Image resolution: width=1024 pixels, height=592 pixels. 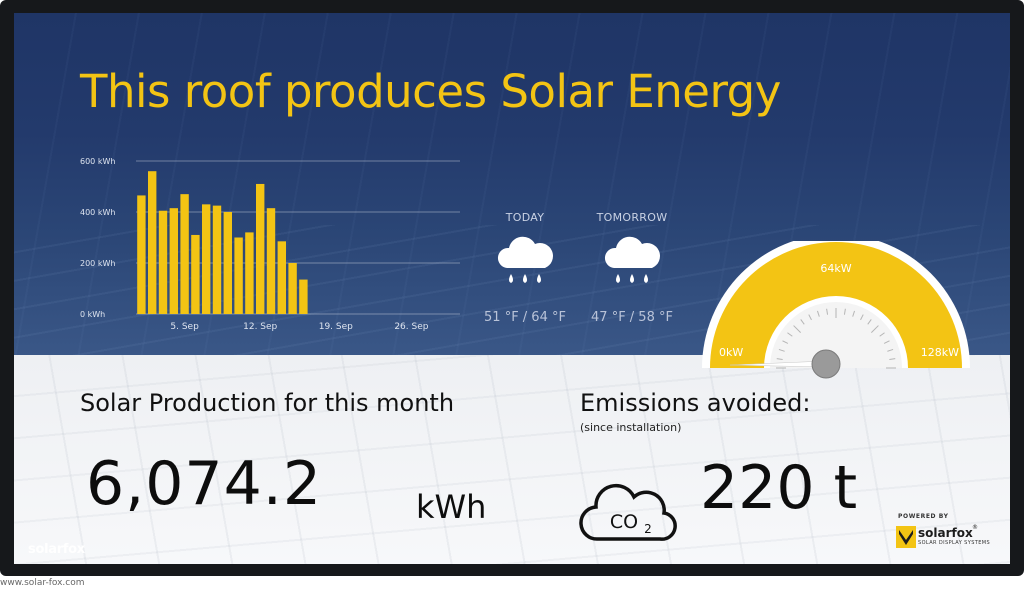 What do you see at coordinates (411, 327) in the screenshot?
I see `x-tick-label: 26. Sep` at bounding box center [411, 327].